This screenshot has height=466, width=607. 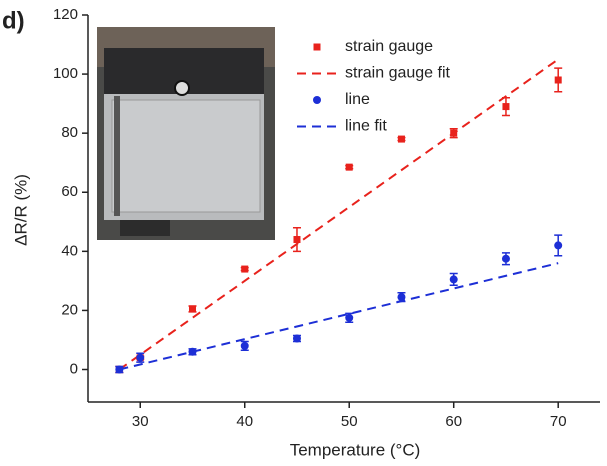 I want to click on y-tick-label: 80, so click(x=69, y=132).